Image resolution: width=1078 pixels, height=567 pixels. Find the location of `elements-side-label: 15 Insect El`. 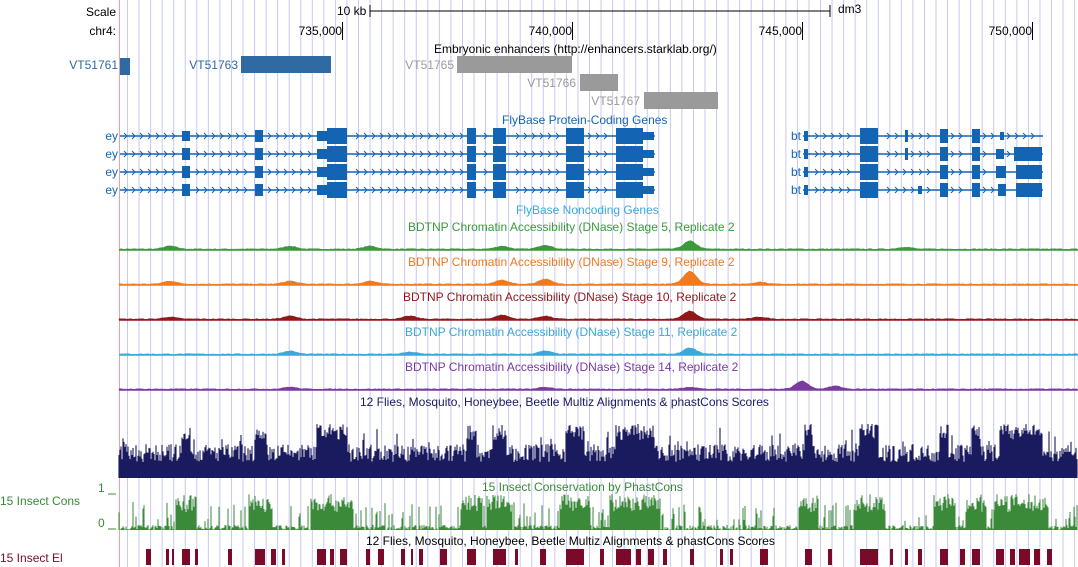

elements-side-label: 15 Insect El is located at coordinates (31, 558).